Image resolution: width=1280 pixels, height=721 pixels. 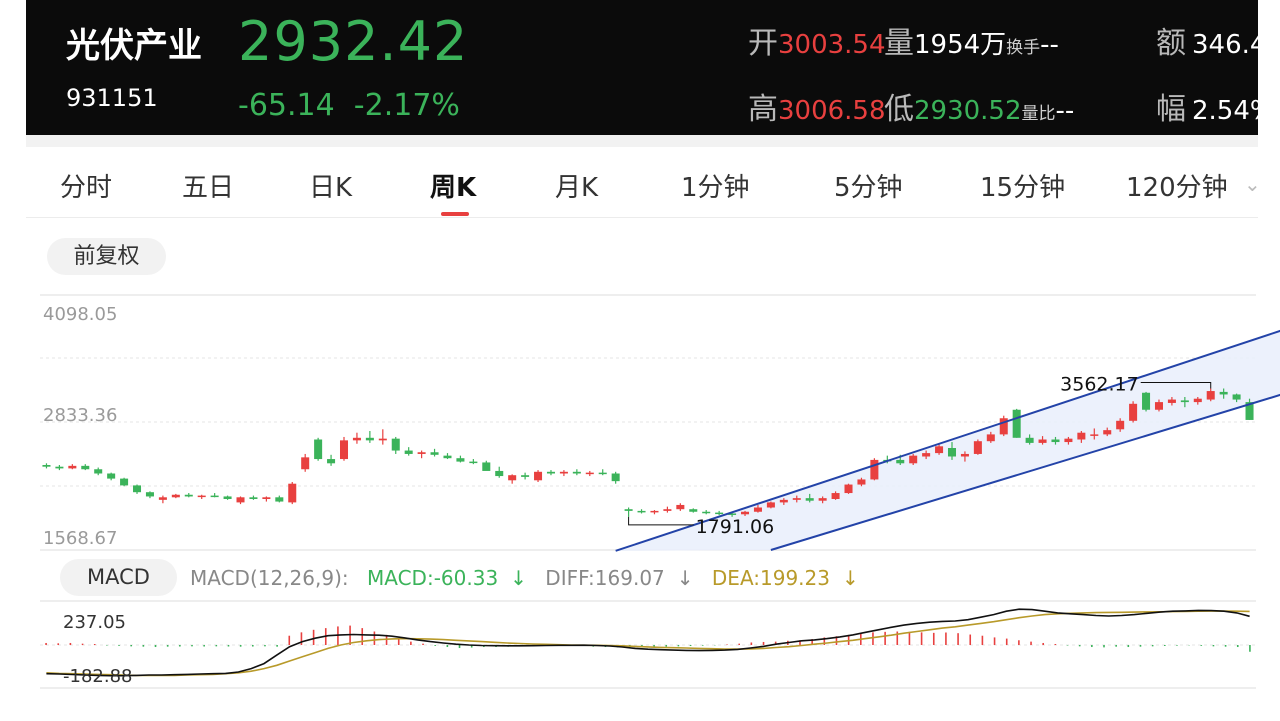 What do you see at coordinates (868, 188) in the screenshot?
I see `tab-5min: 5分钟` at bounding box center [868, 188].